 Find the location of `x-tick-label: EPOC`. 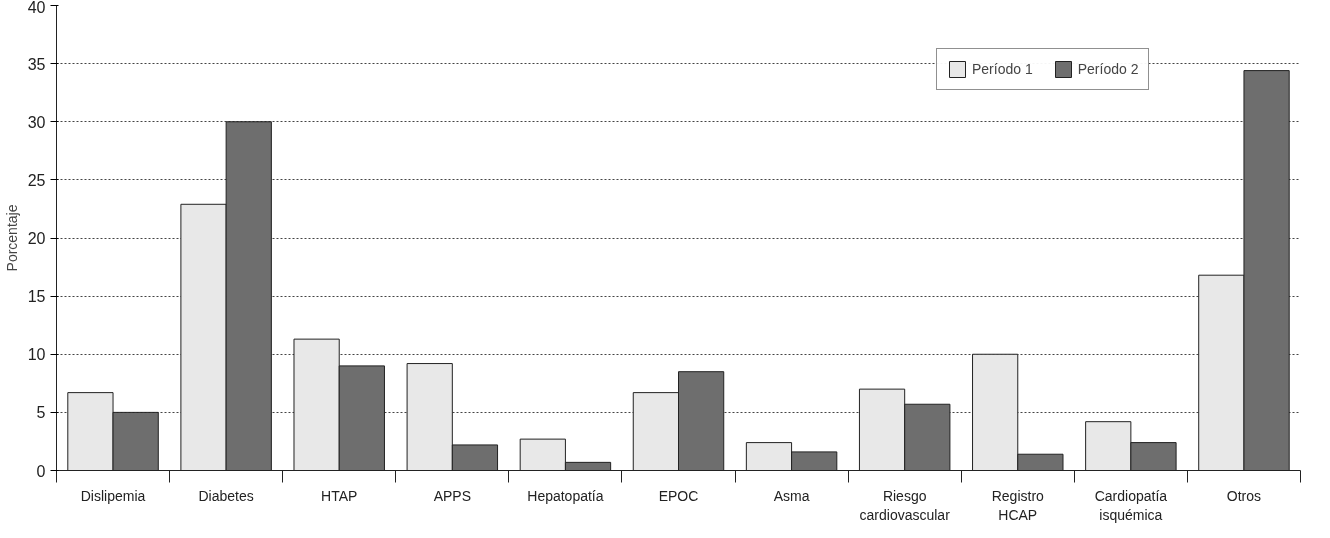

x-tick-label: EPOC is located at coordinates (678, 495).